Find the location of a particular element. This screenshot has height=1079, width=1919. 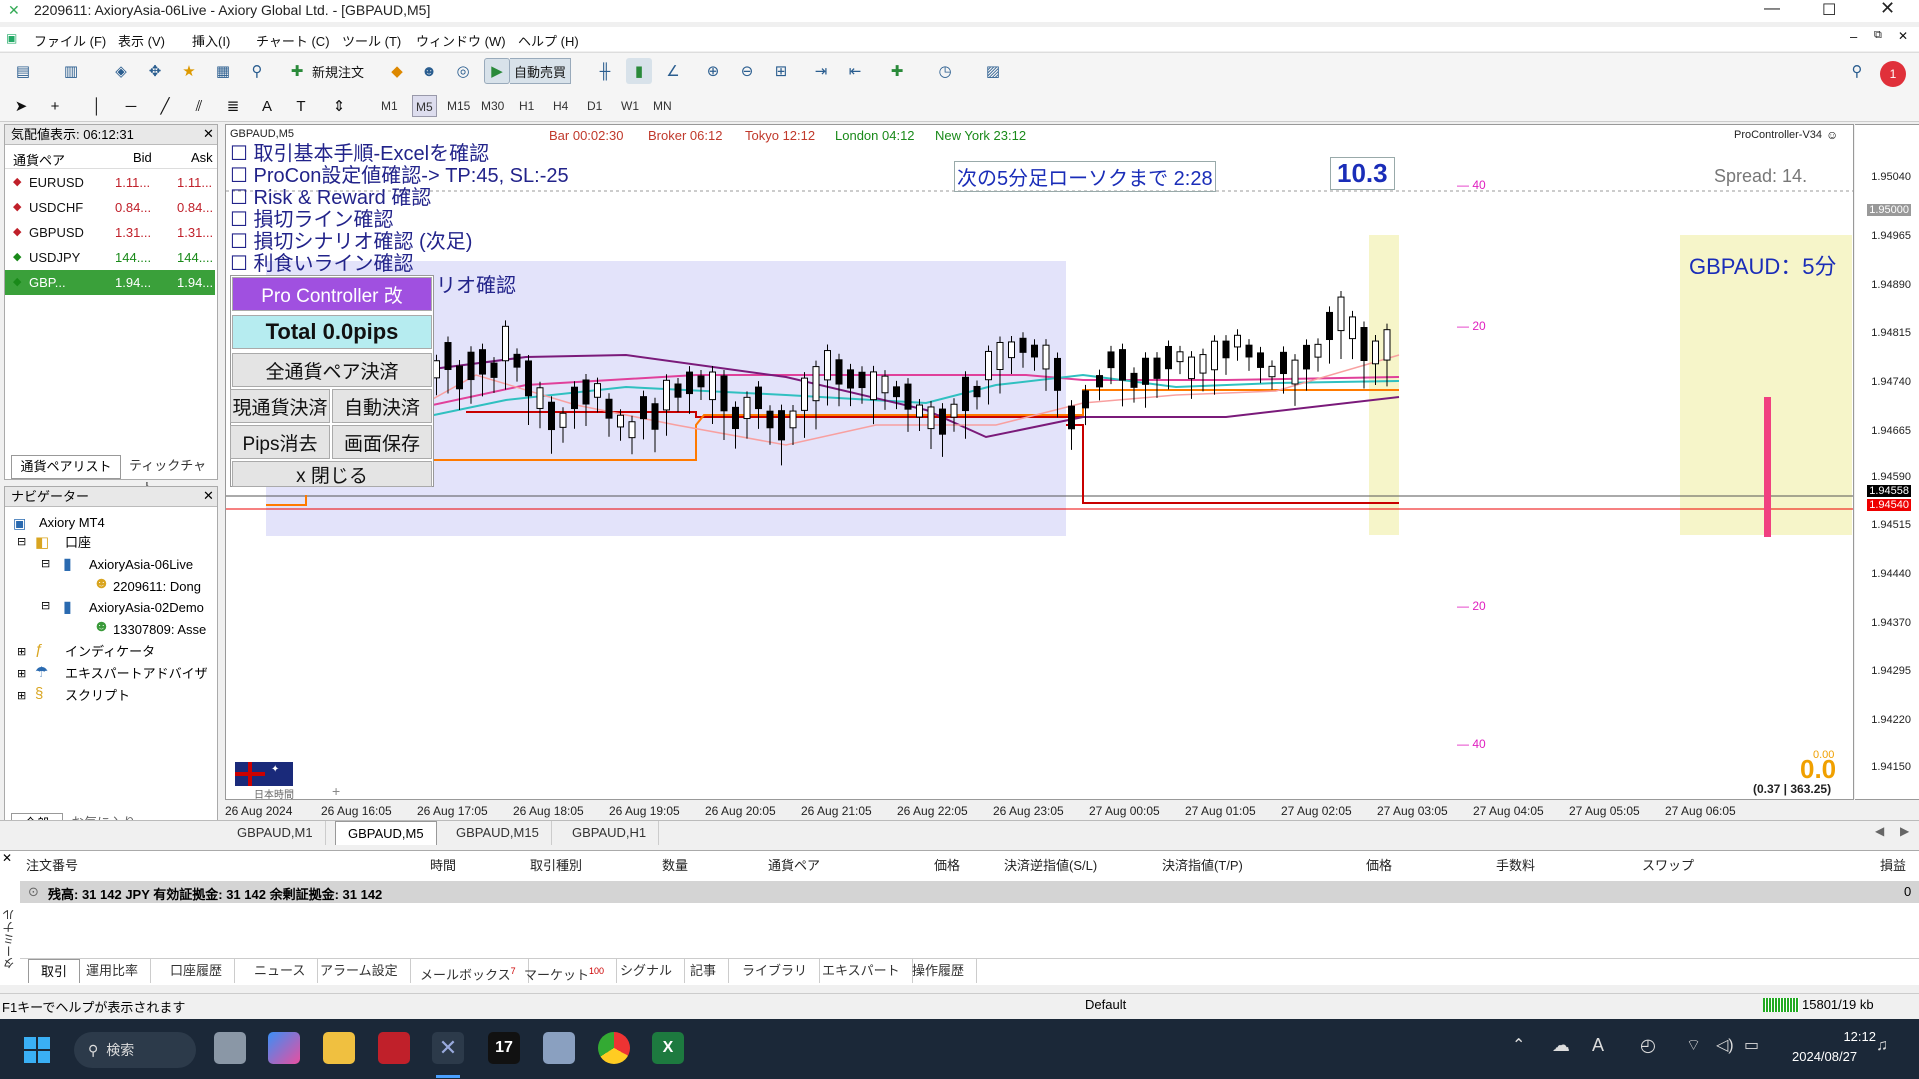

indicators-icon: ✚ is located at coordinates (897, 71).